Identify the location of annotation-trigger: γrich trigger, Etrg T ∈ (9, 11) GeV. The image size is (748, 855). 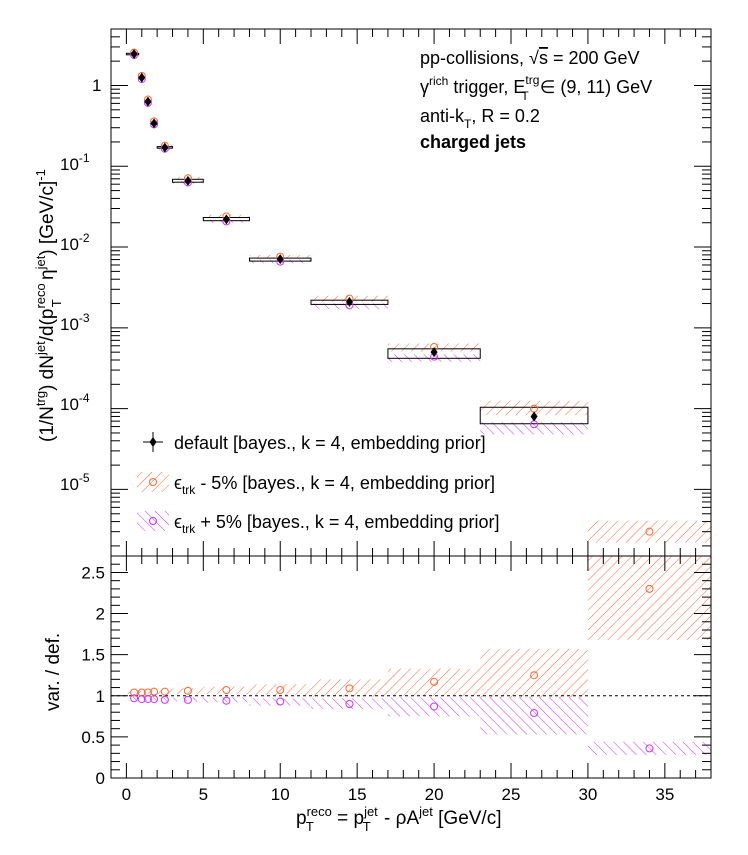
(536, 88).